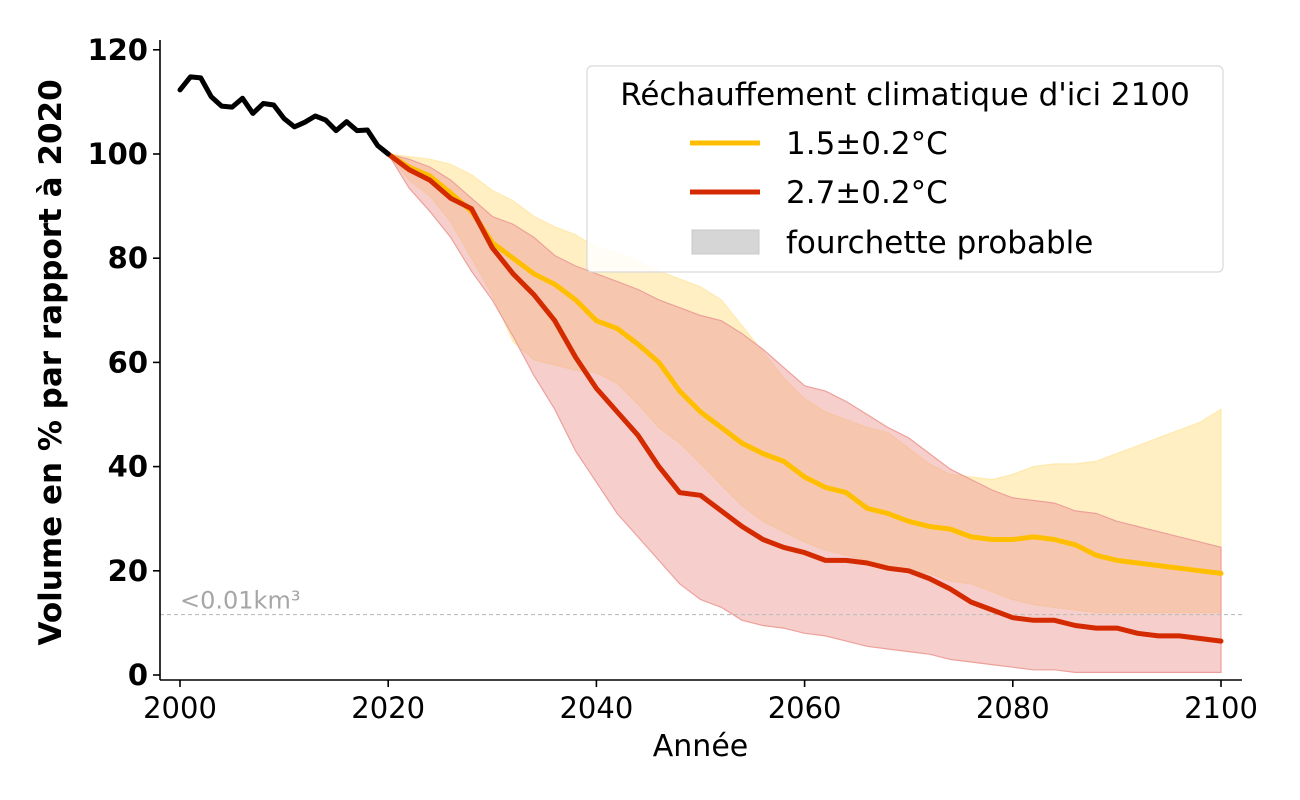  Describe the element at coordinates (596, 708) in the screenshot. I see `x-tick-label: 2040` at that location.